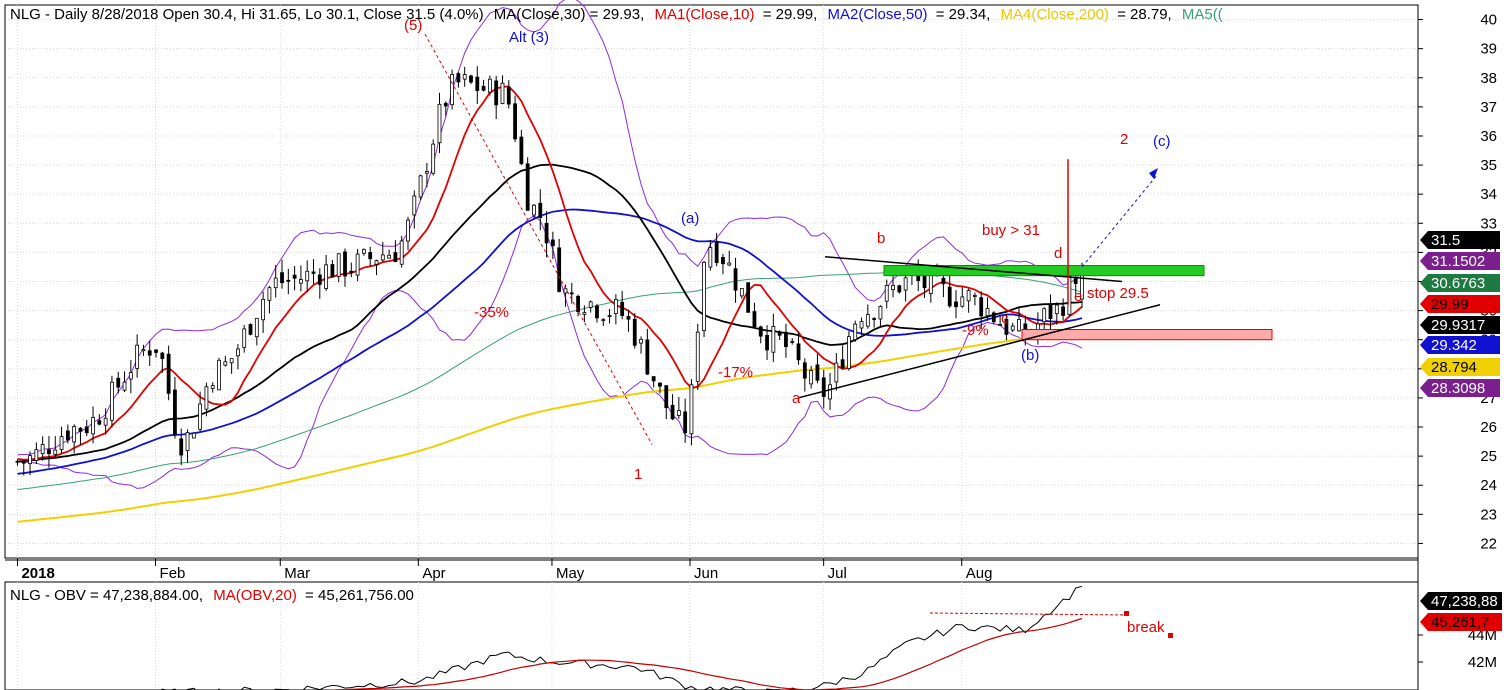 The image size is (1509, 690). What do you see at coordinates (489, 636) in the screenshot?
I see `obv-grid` at bounding box center [489, 636].